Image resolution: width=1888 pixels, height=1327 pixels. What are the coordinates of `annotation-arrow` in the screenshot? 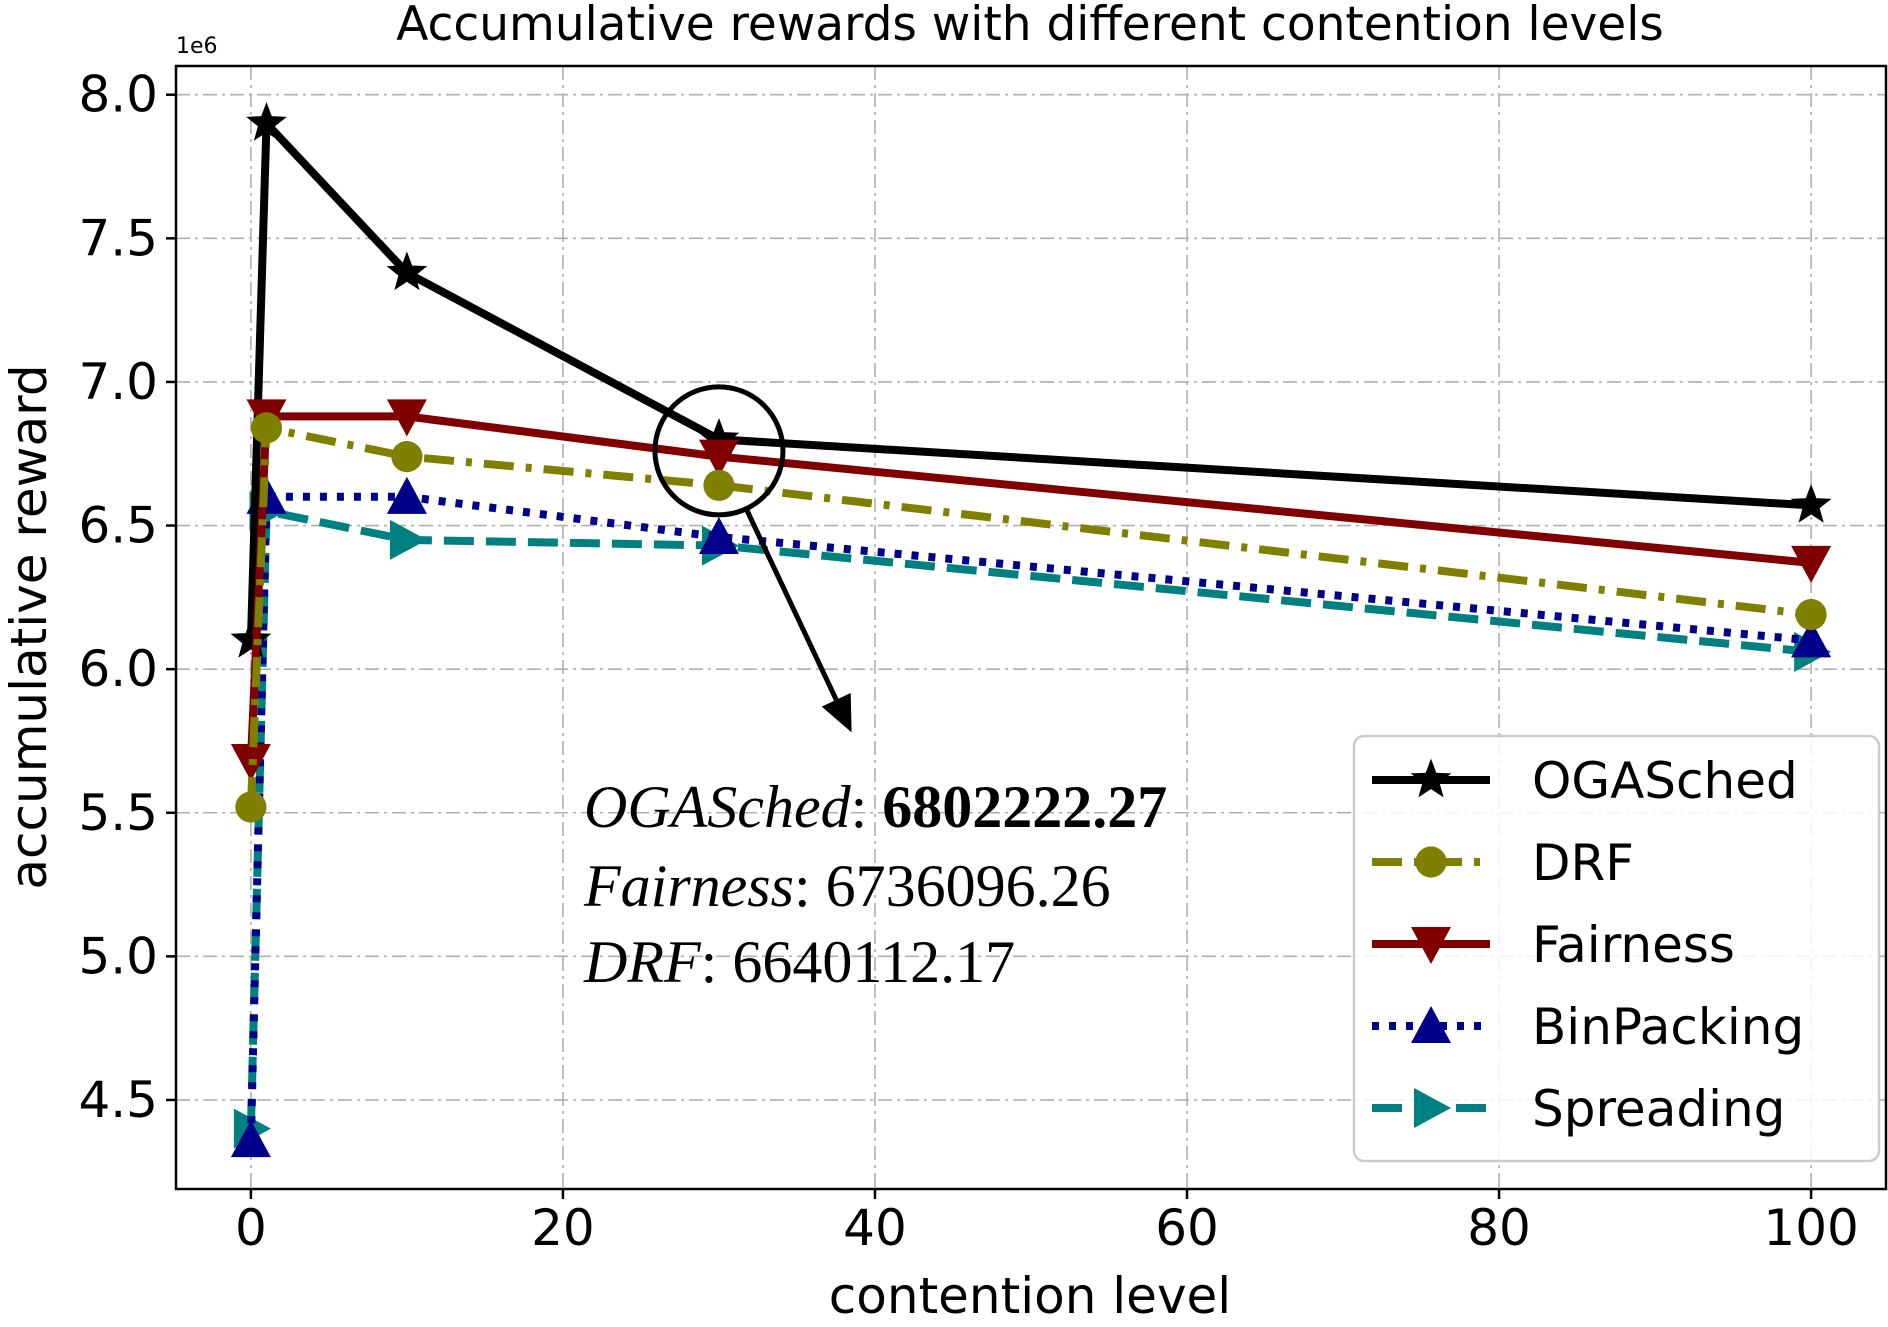 It's located at (791, 604).